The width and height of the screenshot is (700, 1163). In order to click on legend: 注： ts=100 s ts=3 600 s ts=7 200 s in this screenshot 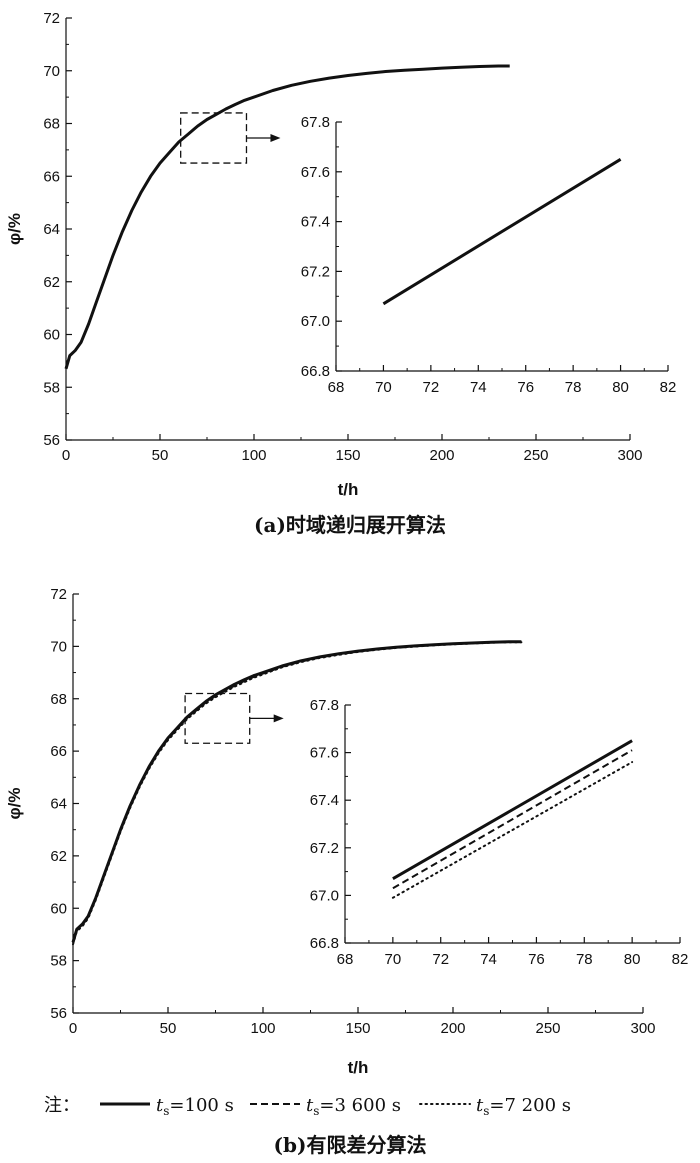, I will do `click(307, 1106)`.